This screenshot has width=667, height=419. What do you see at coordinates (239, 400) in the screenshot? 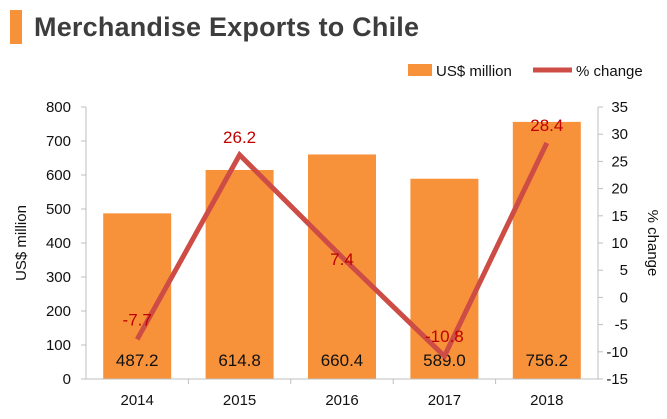
I see `x-tick-label: 2015` at bounding box center [239, 400].